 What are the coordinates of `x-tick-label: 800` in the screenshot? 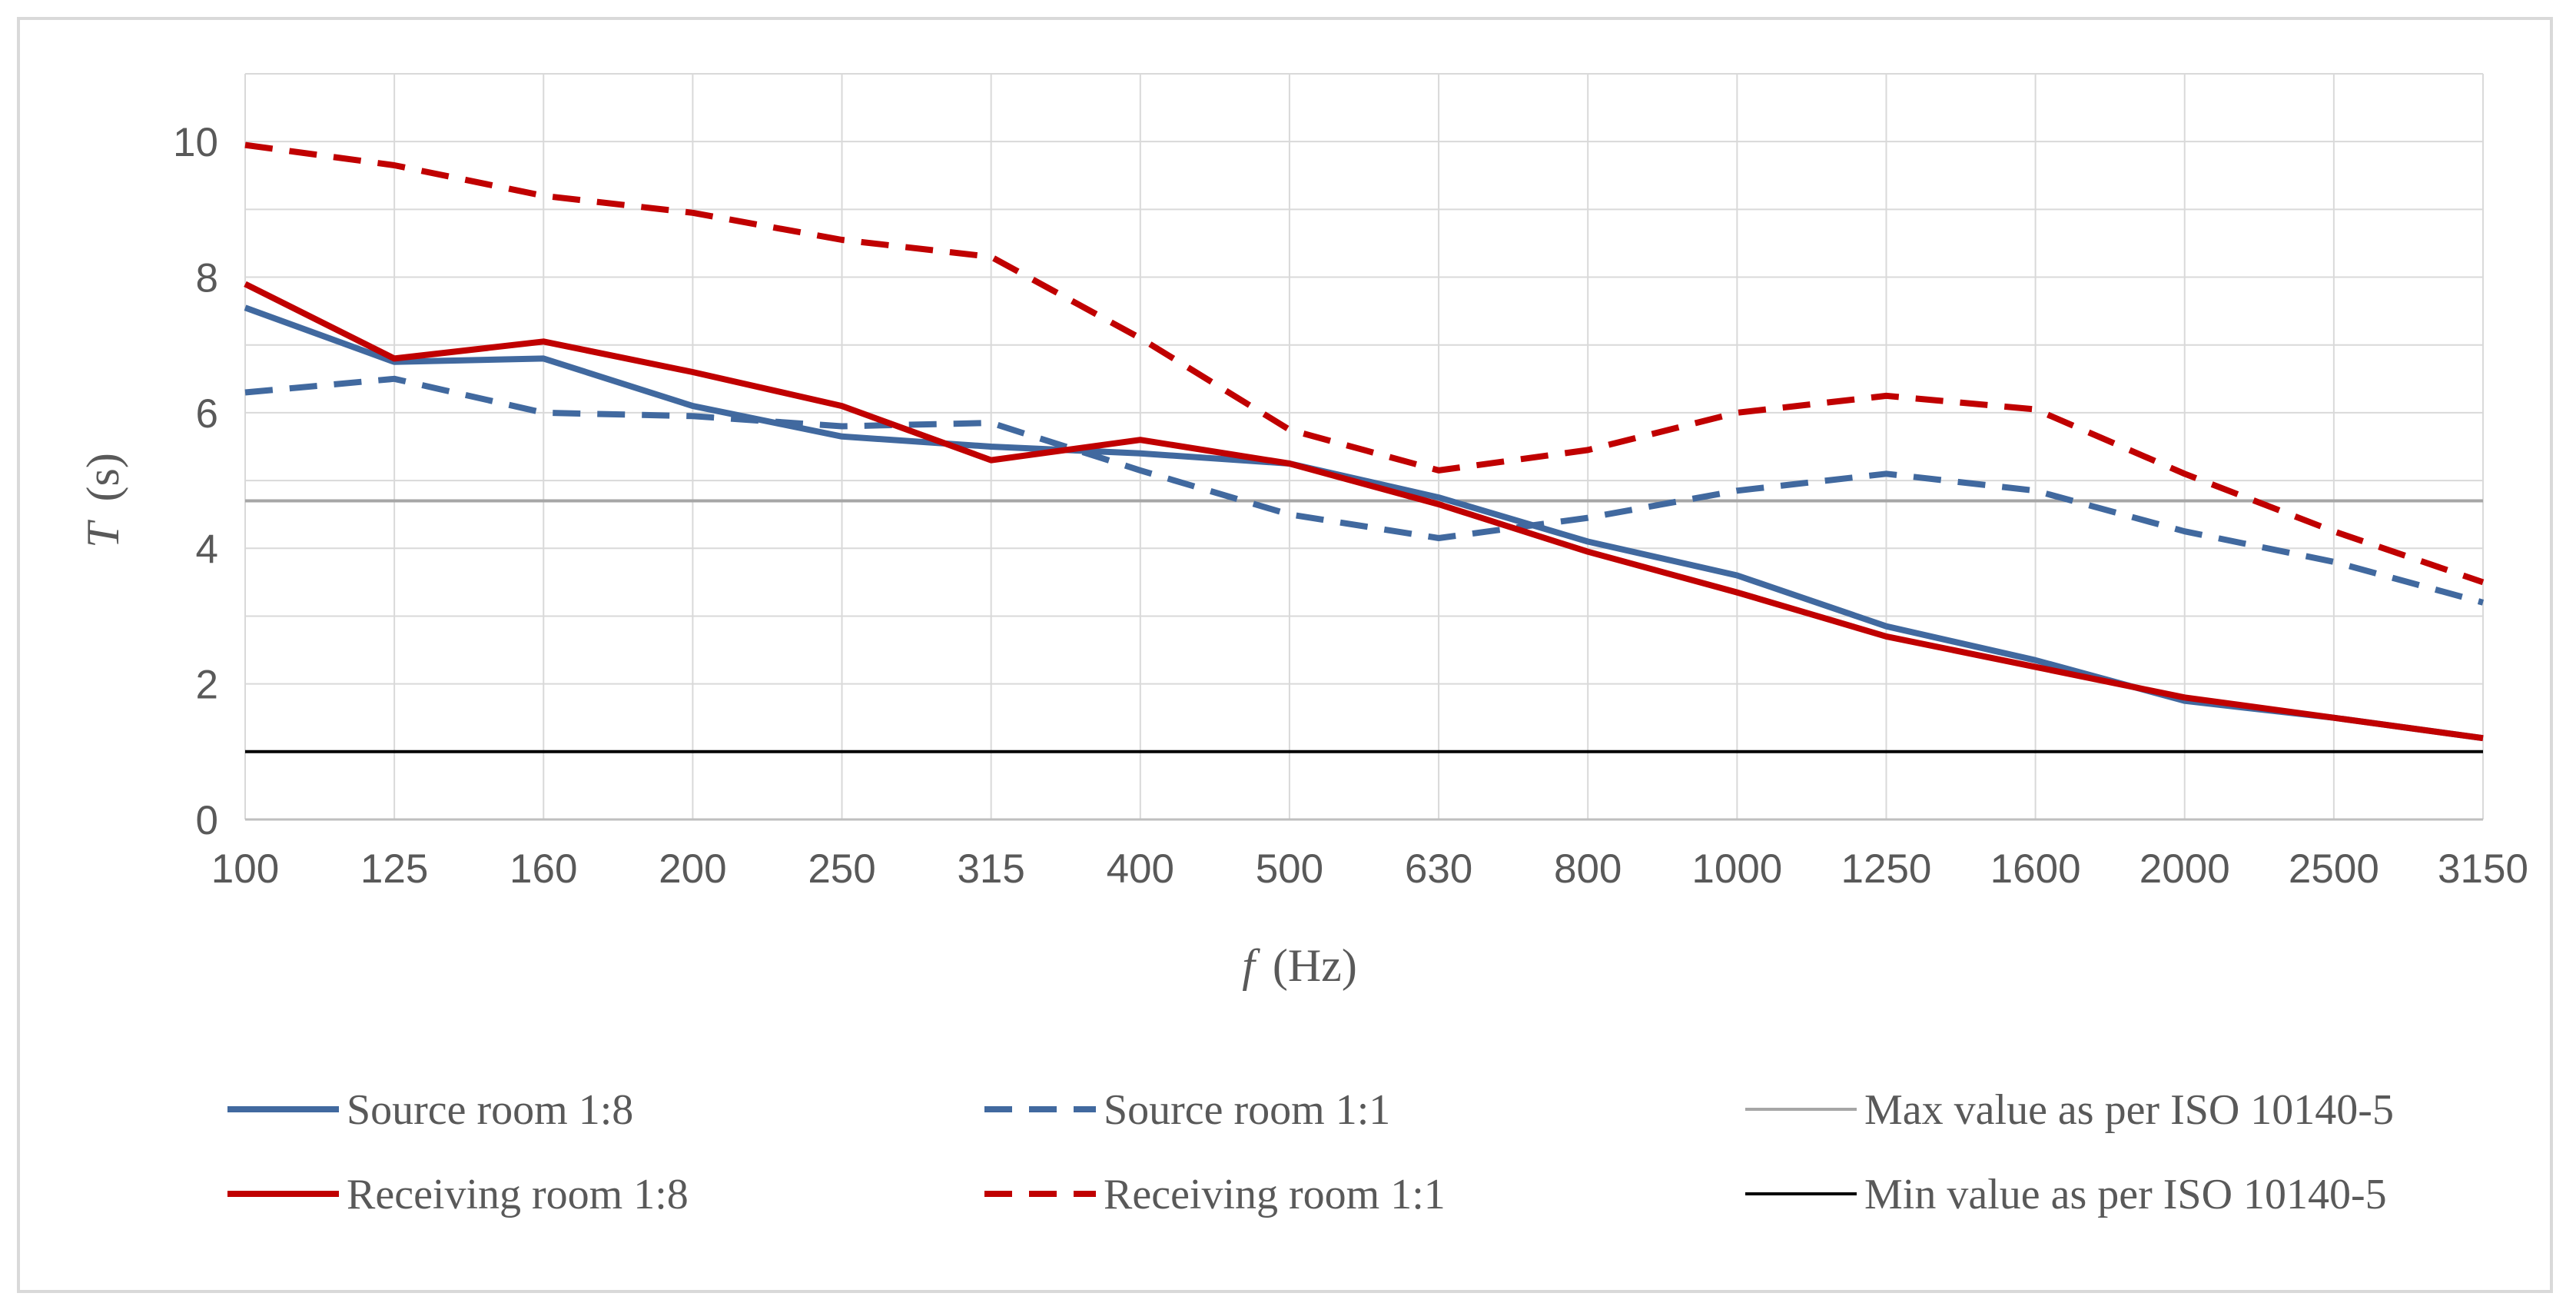 It's located at (1588, 869).